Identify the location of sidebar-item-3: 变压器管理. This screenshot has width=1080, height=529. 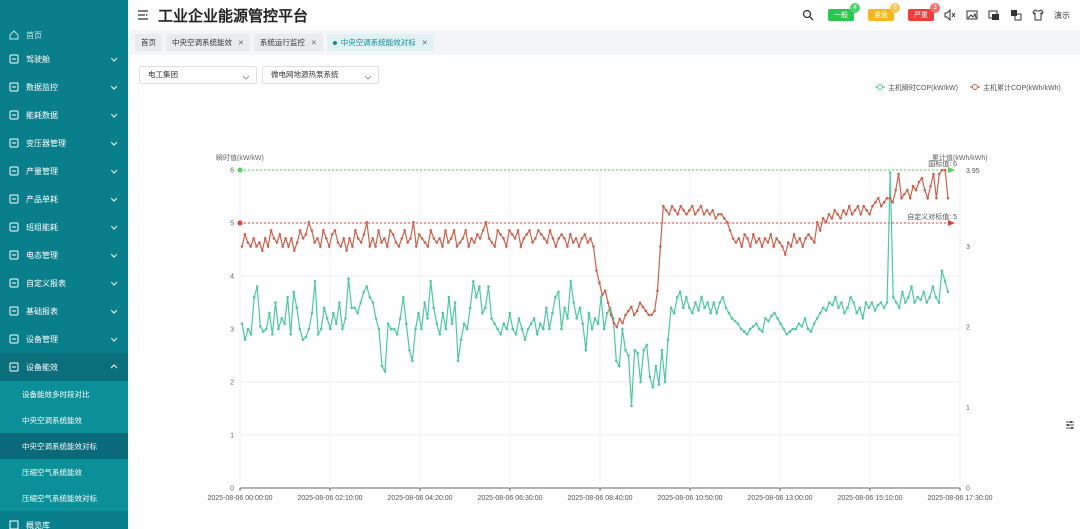
(64, 143).